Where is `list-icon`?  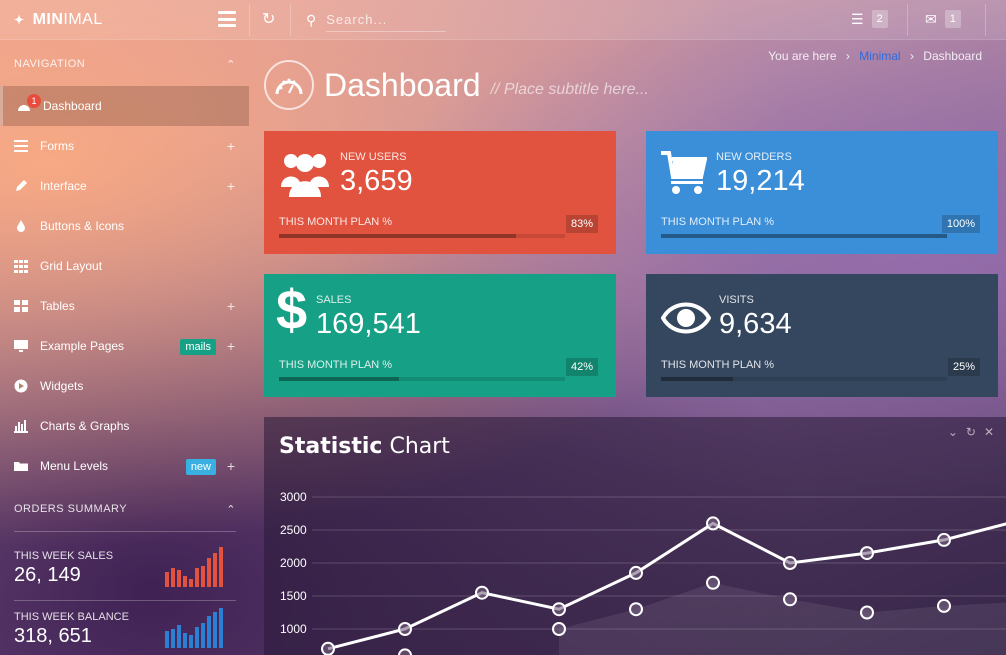
list-icon is located at coordinates (21, 146).